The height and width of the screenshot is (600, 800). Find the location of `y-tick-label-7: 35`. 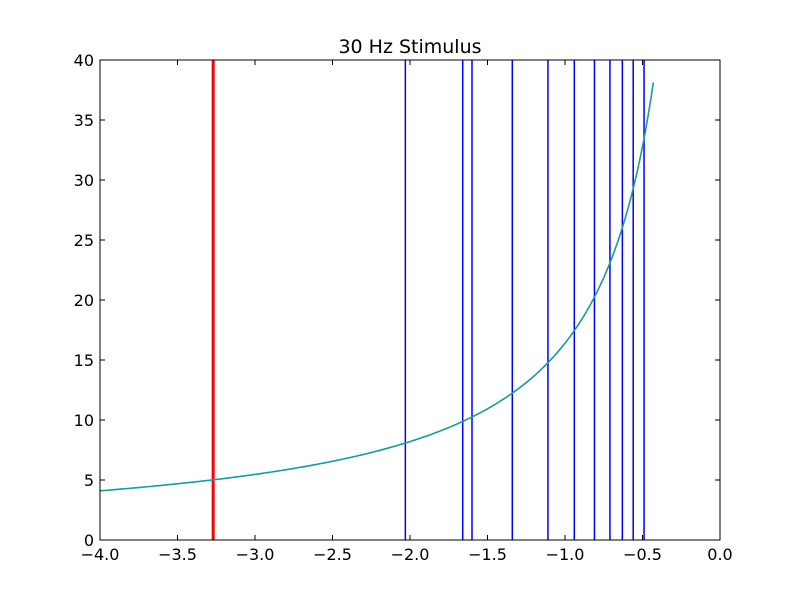

y-tick-label-7: 35 is located at coordinates (84, 120).